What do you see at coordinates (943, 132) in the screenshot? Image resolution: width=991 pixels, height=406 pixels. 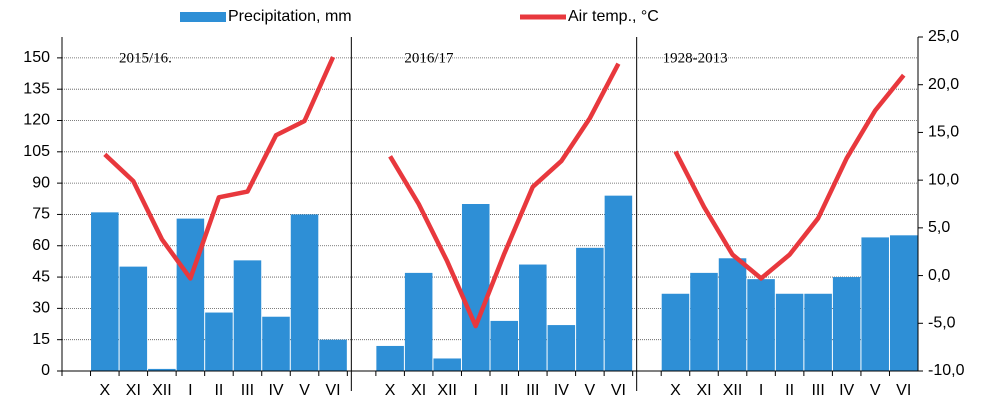 I see `y2-tick-label: 15,0` at bounding box center [943, 132].